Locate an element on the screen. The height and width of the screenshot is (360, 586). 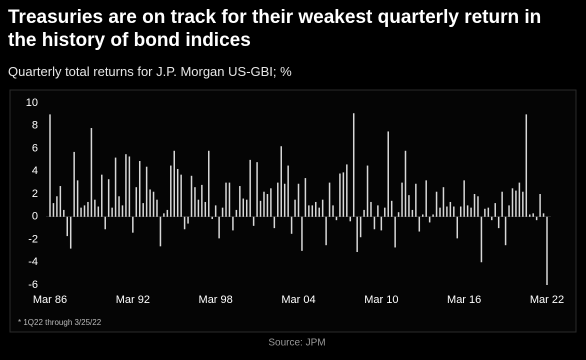
x-tick-label: Mar 10 is located at coordinates (381, 300).